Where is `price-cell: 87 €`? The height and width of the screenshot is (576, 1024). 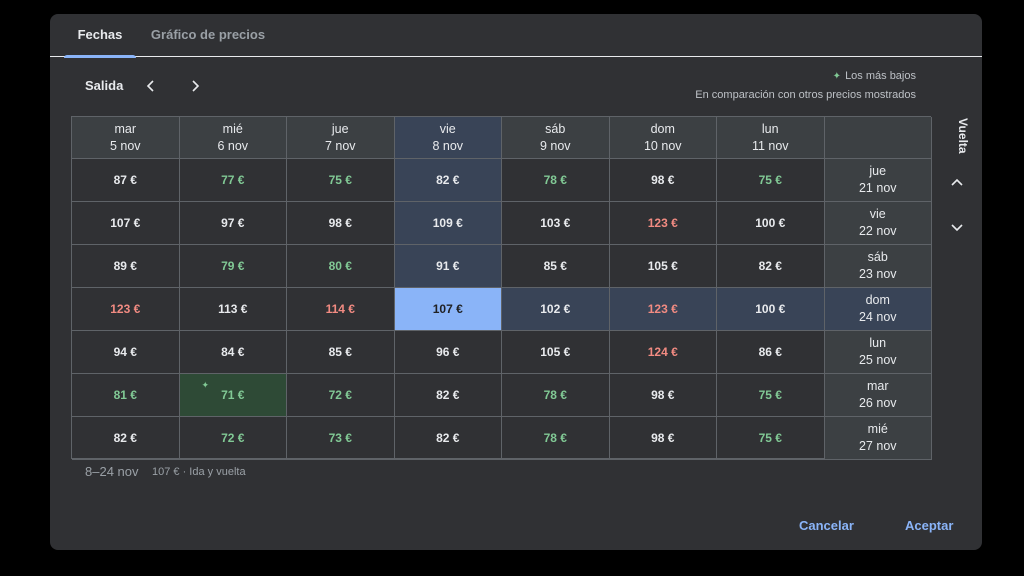 price-cell: 87 € is located at coordinates (126, 180).